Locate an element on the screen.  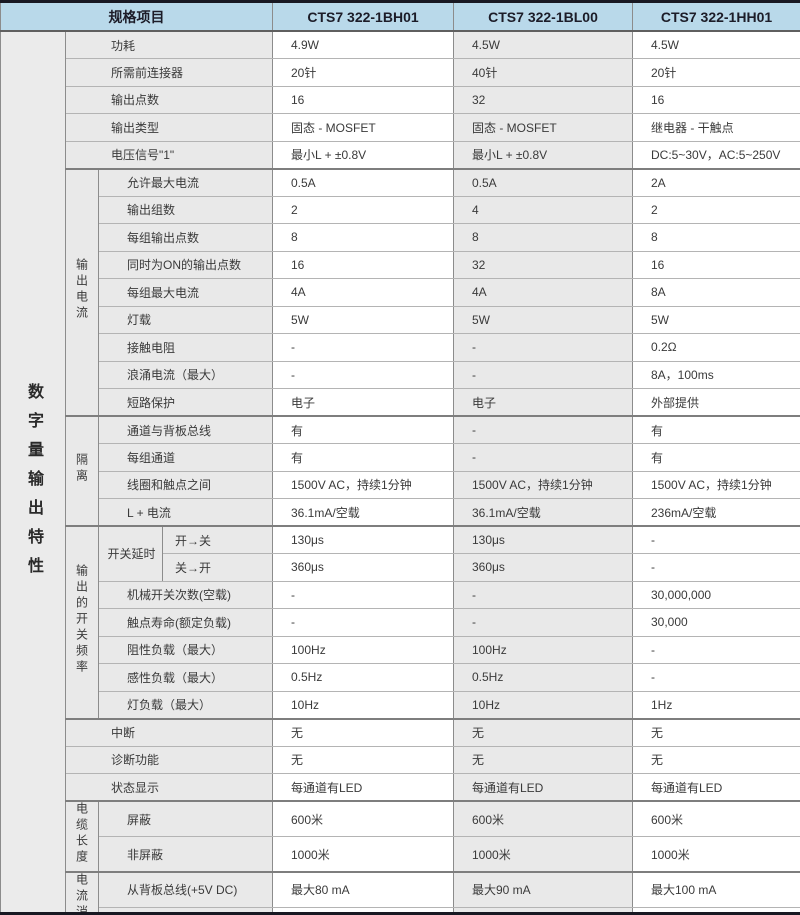
value-cell: 40针 is located at coordinates (543, 72).